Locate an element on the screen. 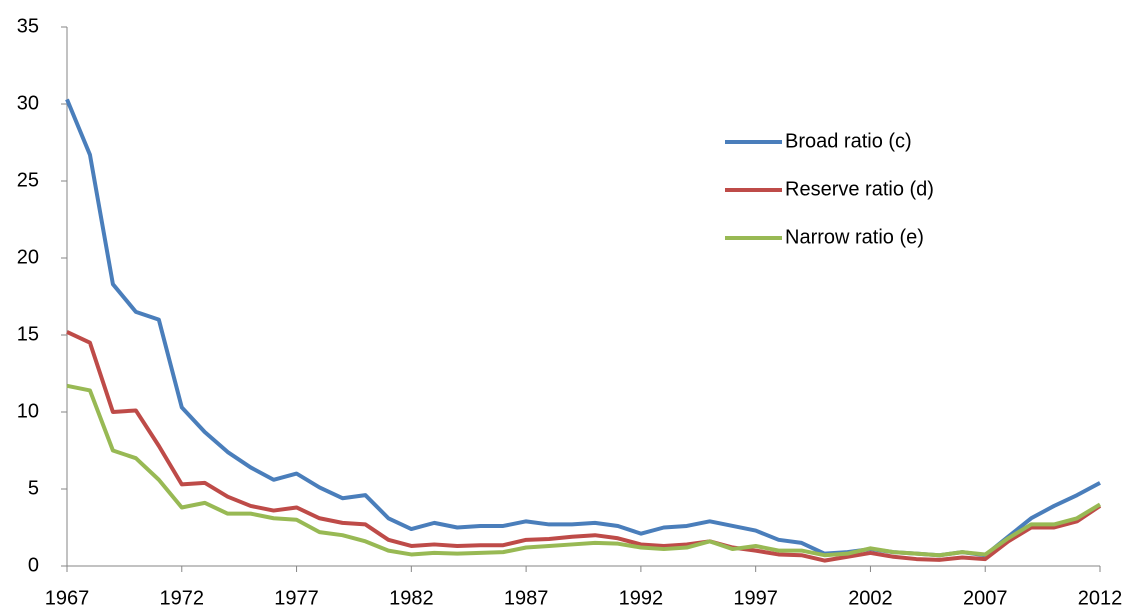 Image resolution: width=1142 pixels, height=614 pixels. y-tick-label: 15 is located at coordinates (28, 334).